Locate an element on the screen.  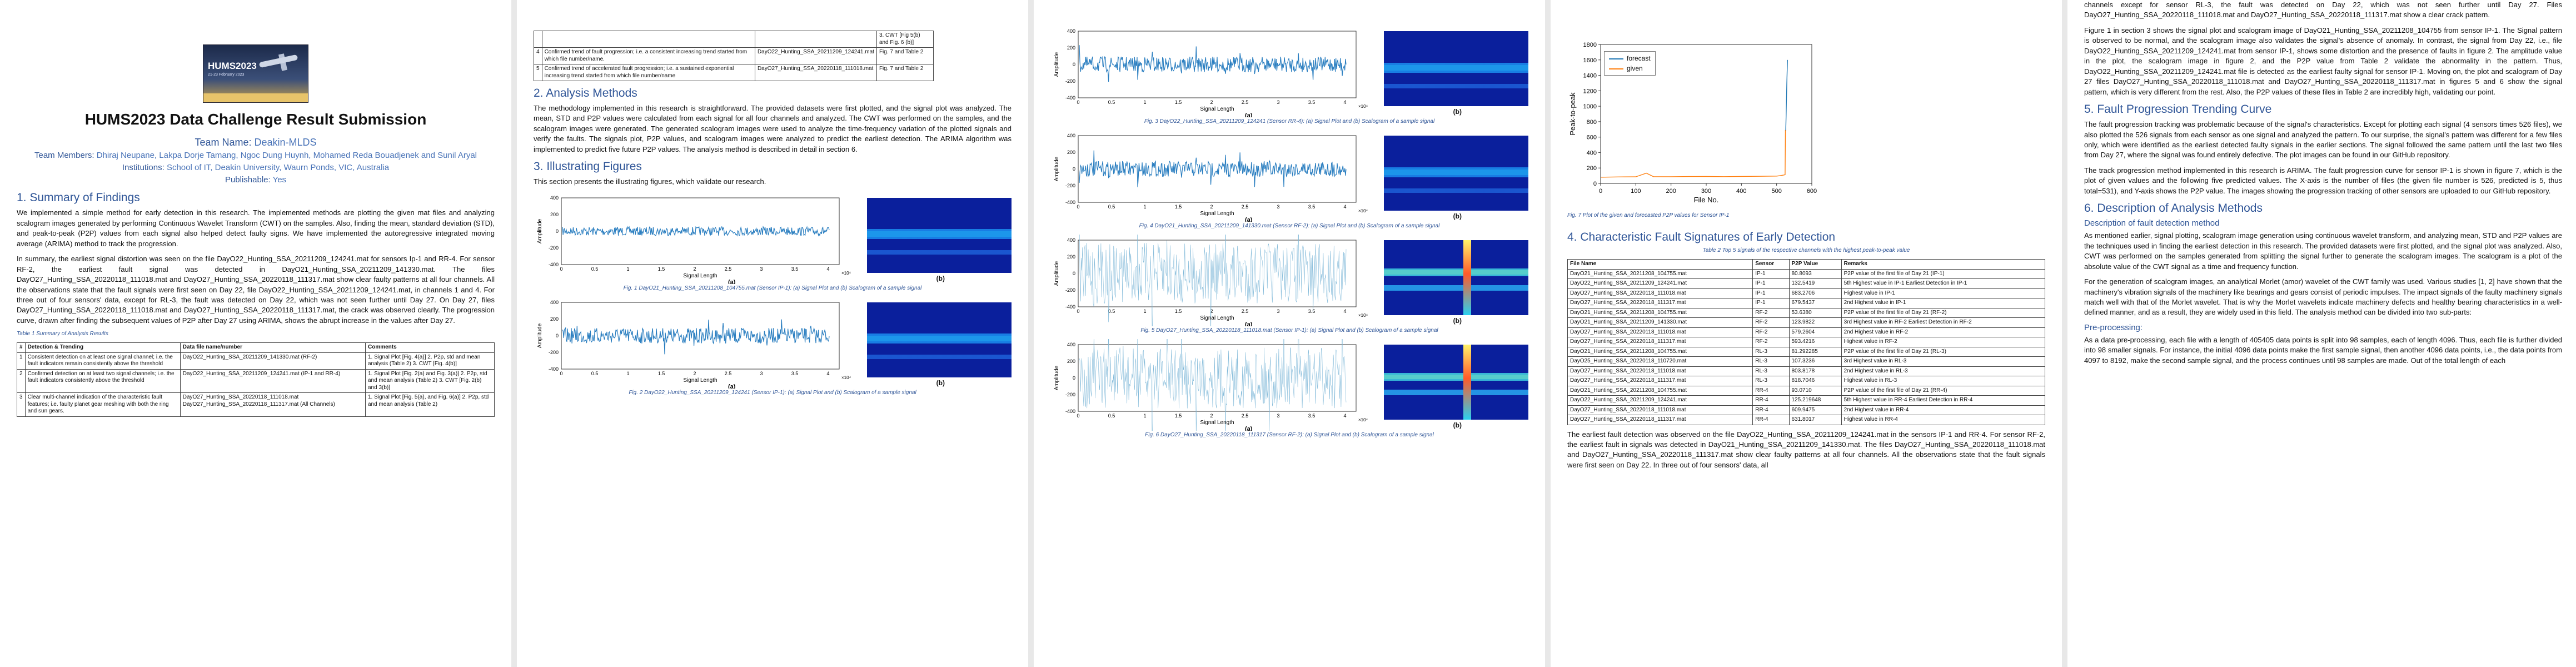
fault-method-heading: Description of fault detection method is located at coordinates (2152, 223).